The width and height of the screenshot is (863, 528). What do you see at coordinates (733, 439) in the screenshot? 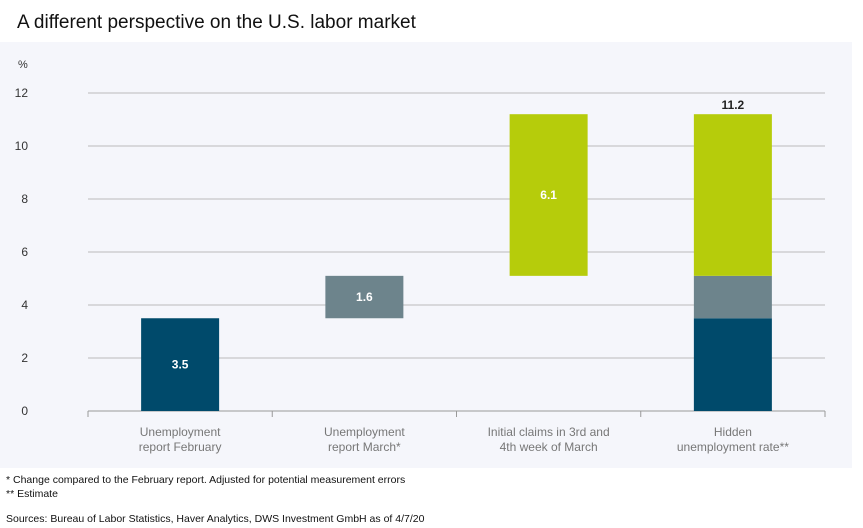
I see `x-tick-label: Hidden unemployment rate**` at bounding box center [733, 439].